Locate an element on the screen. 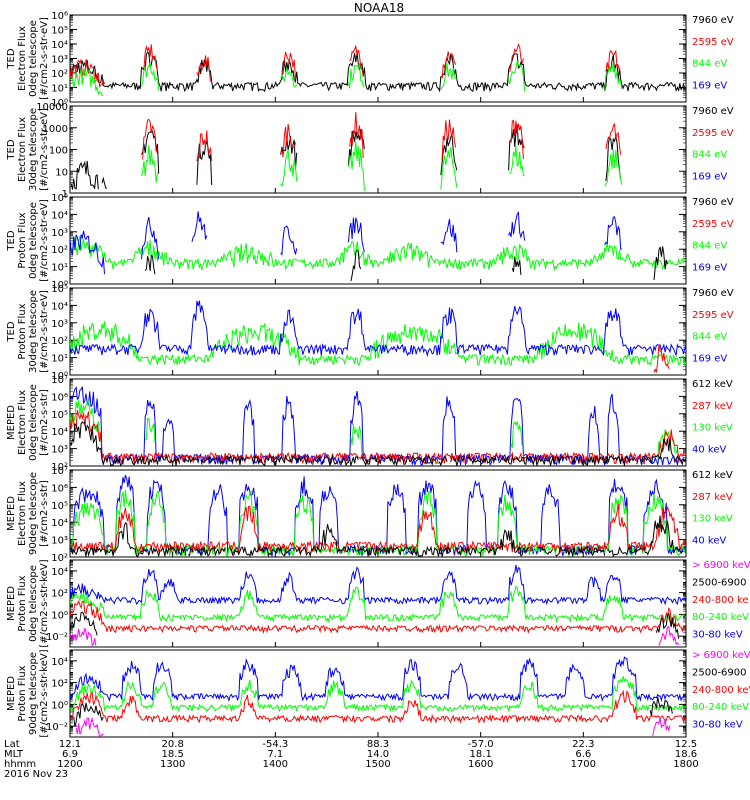  x-tick-label-lat: -57.0 is located at coordinates (481, 744).